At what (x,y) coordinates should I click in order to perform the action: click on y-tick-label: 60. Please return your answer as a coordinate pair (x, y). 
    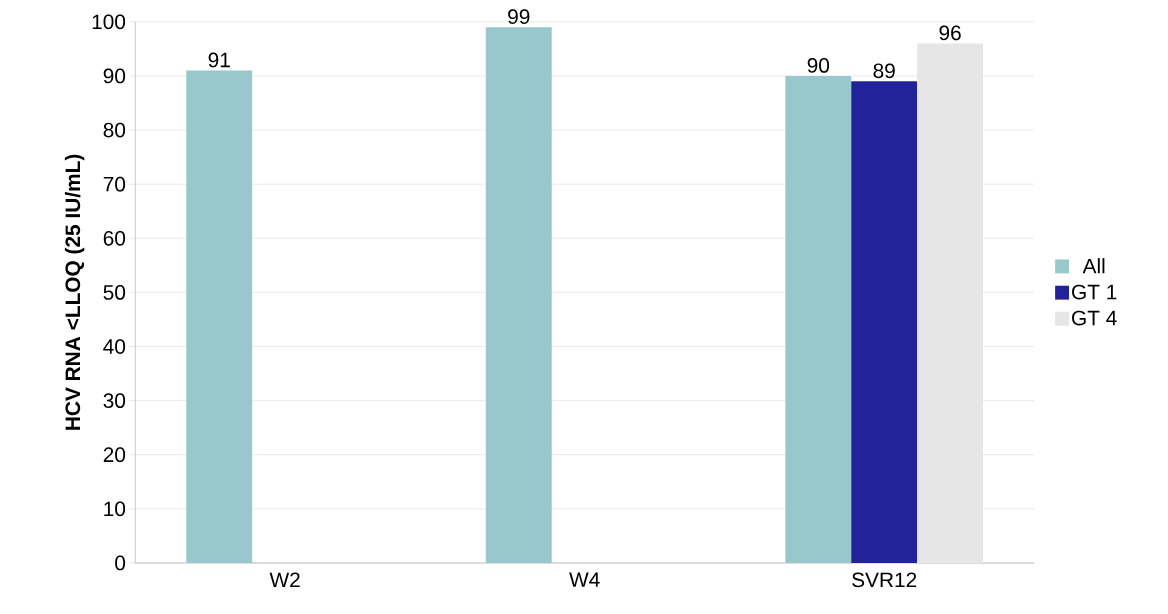
    Looking at the image, I should click on (114, 238).